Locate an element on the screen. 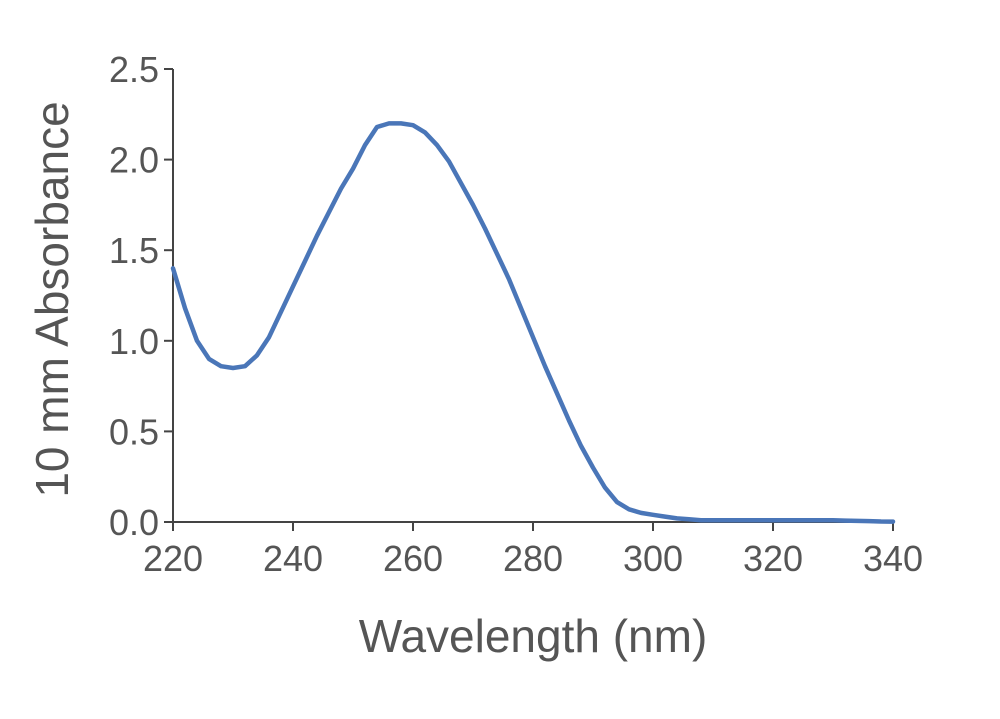 The width and height of the screenshot is (1000, 719). y-tick-label: 0.5 is located at coordinates (134, 431).